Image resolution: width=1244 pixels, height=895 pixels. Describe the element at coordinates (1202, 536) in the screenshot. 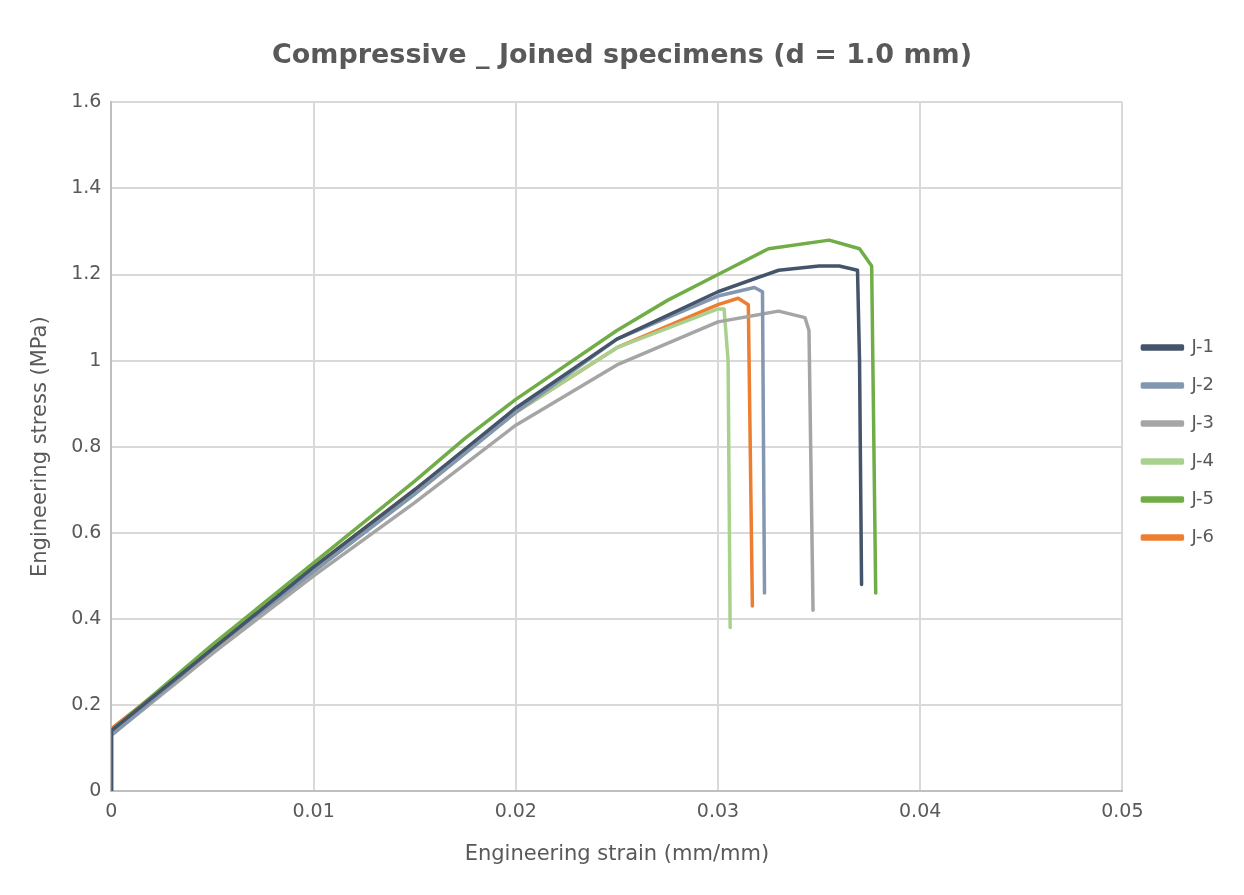

I see `legend-label: J-6` at that location.